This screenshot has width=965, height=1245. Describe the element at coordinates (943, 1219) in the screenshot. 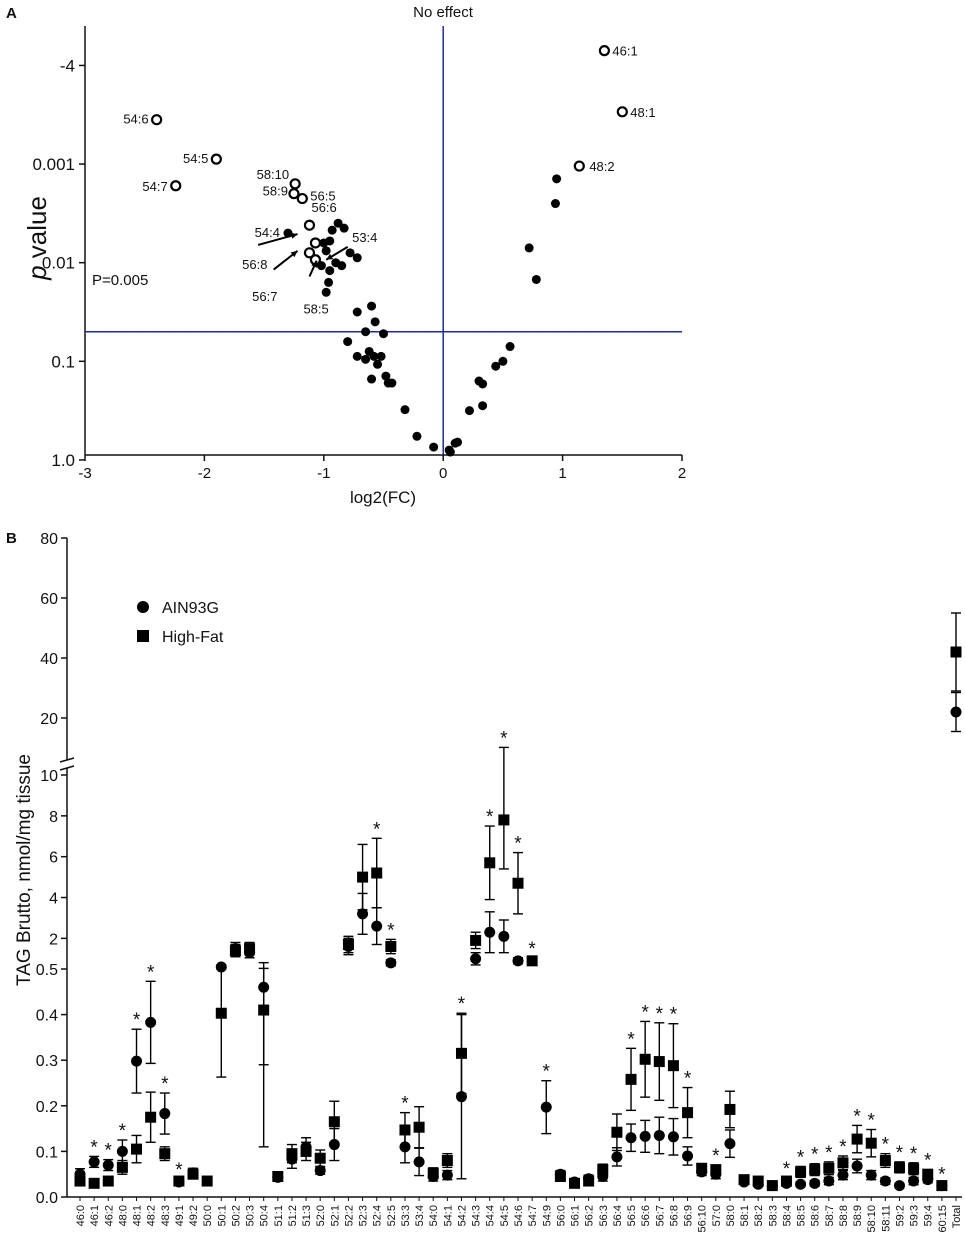

I see `chart-b-x-tick-label: 60:15` at that location.